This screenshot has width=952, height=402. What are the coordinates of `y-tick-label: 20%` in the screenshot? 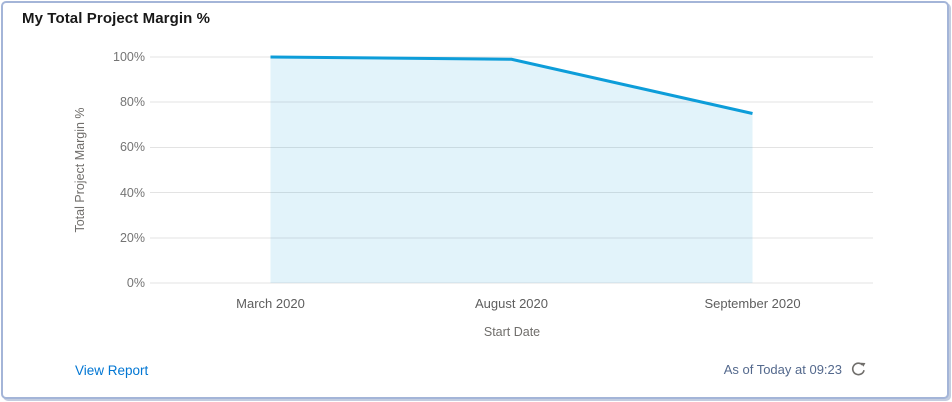 It's located at (132, 237).